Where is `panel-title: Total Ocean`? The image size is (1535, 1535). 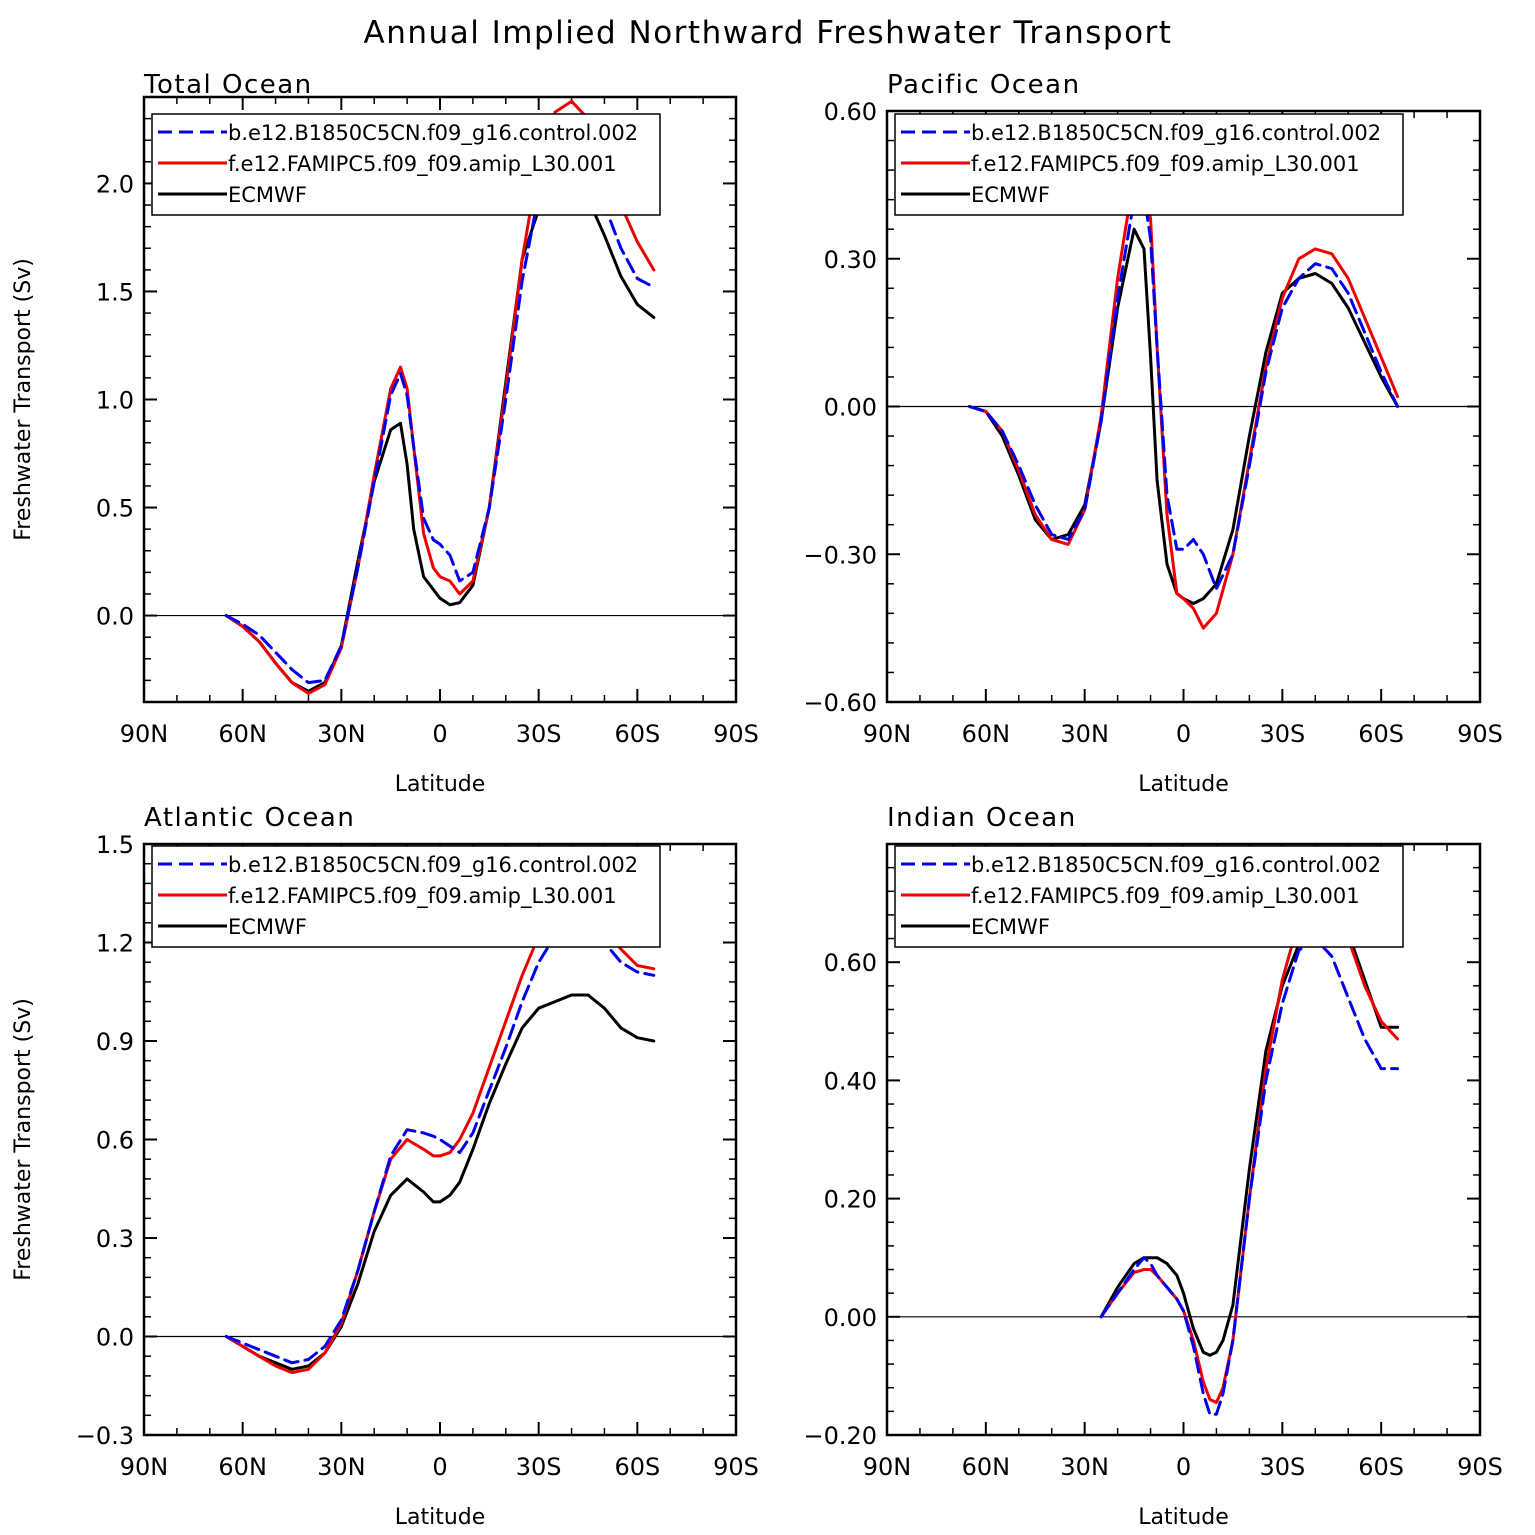
panel-title: Total Ocean is located at coordinates (228, 85).